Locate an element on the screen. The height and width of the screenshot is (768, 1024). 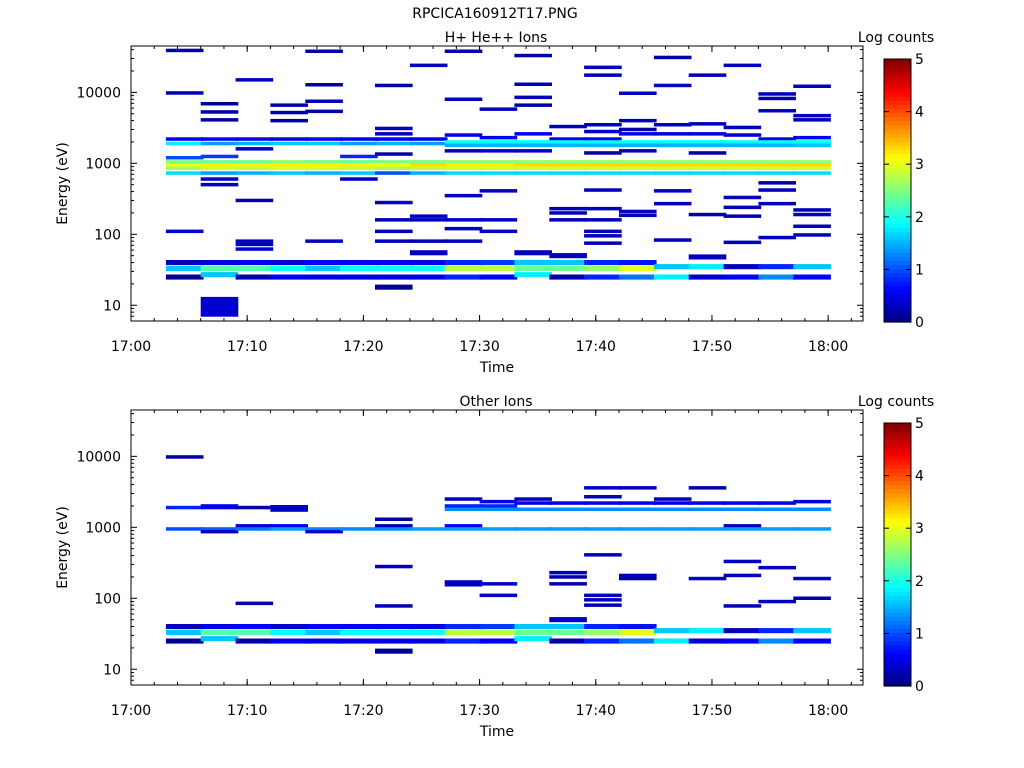
colorbar-tick-label: 4 is located at coordinates (919, 477).